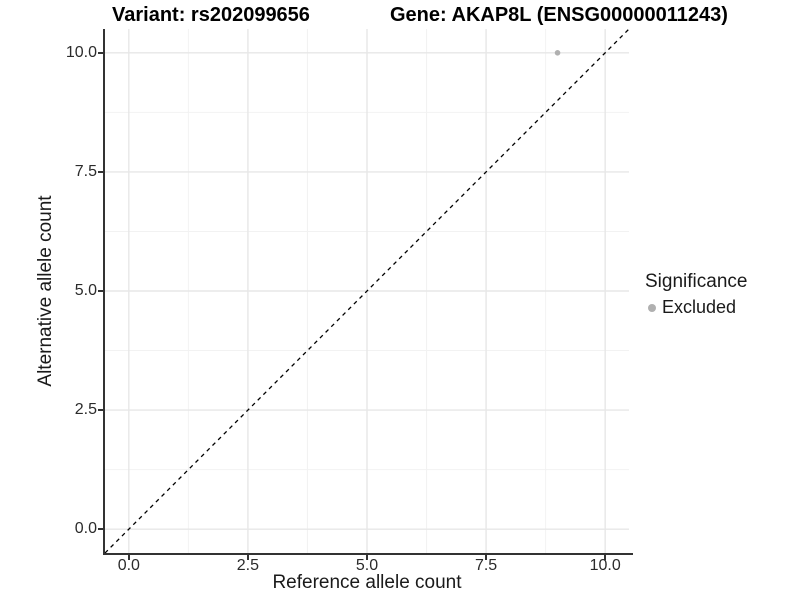 The height and width of the screenshot is (600, 800). Describe the element at coordinates (699, 307) in the screenshot. I see `legend-item-label: Excluded` at that location.